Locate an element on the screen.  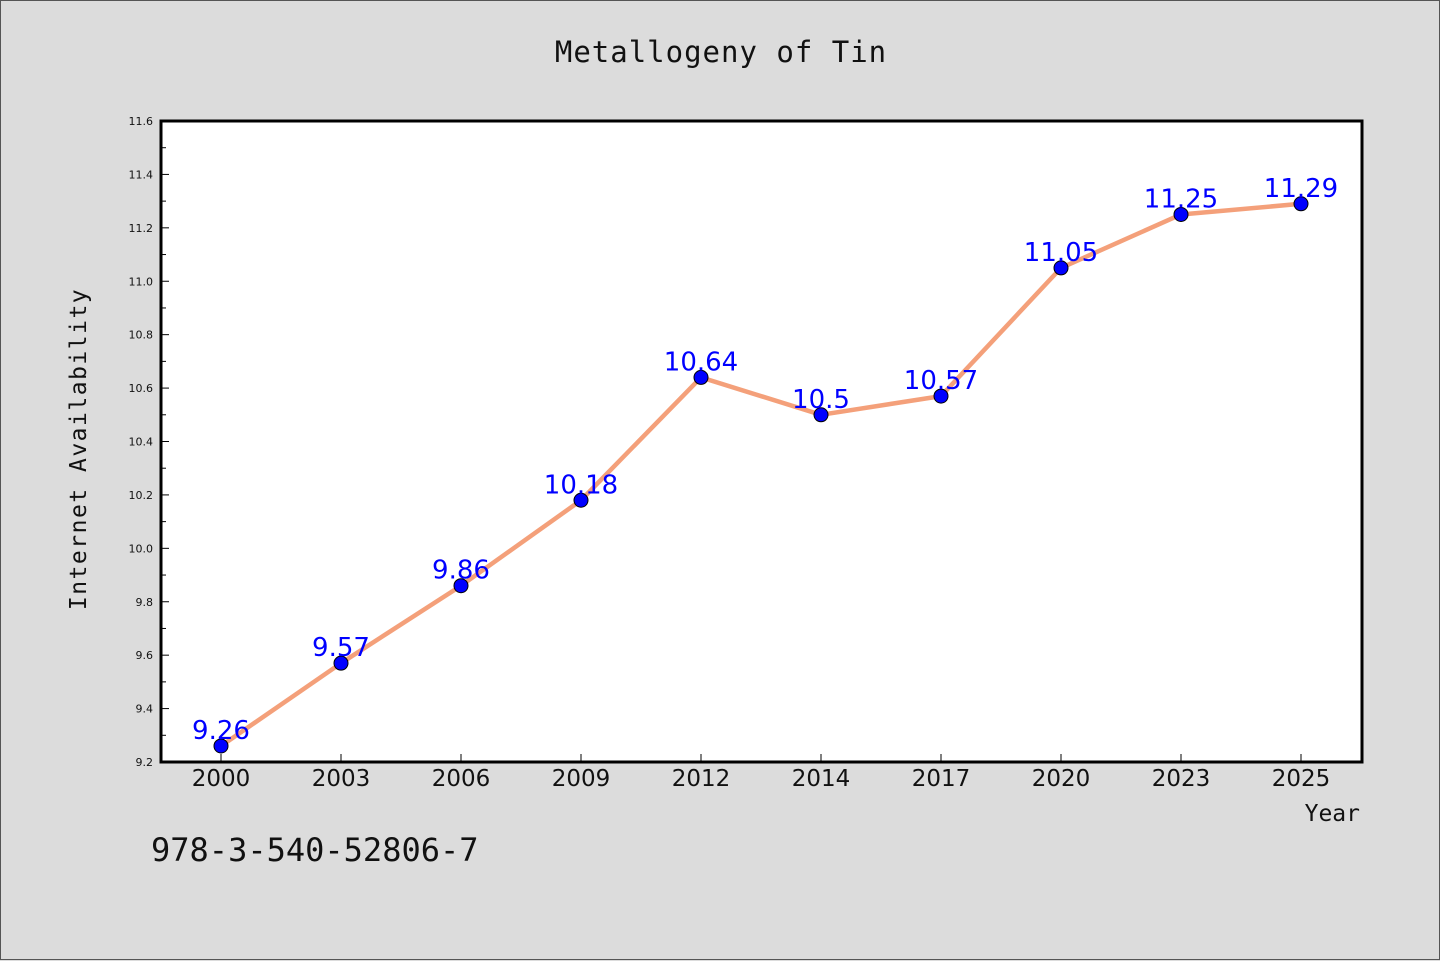
x-tick-label: 2020 is located at coordinates (1061, 779).